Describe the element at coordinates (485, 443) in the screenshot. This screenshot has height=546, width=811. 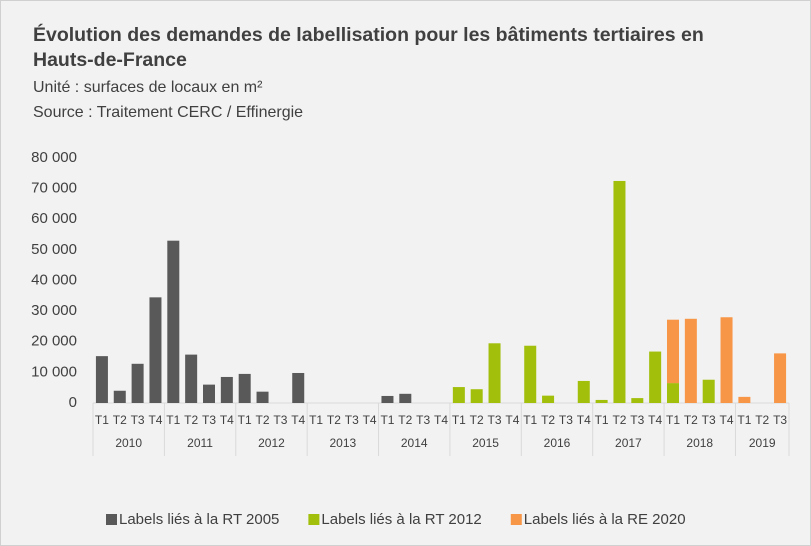
I see `year-label: 2015` at that location.